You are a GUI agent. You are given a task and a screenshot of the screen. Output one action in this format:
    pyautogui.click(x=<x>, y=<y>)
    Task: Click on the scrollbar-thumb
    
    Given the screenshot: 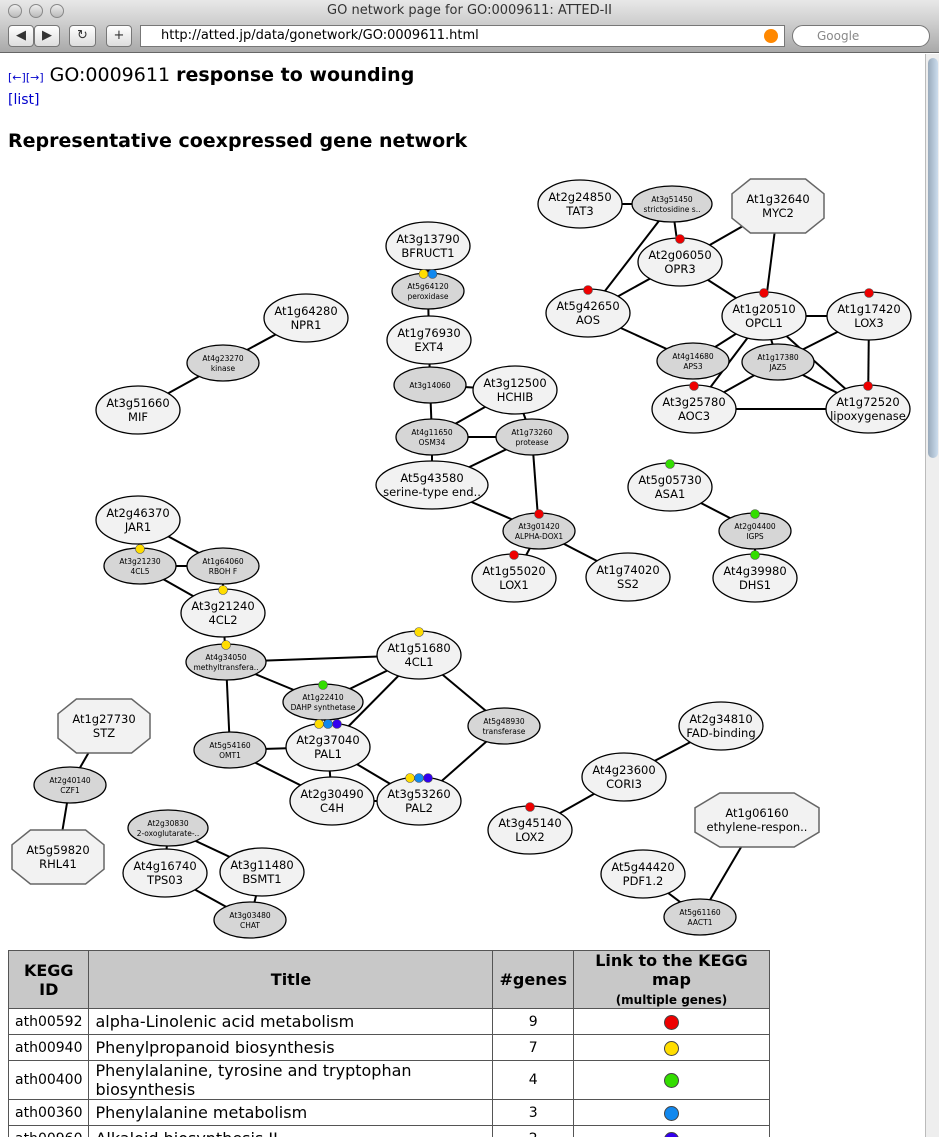 What is the action you would take?
    pyautogui.click(x=933, y=258)
    